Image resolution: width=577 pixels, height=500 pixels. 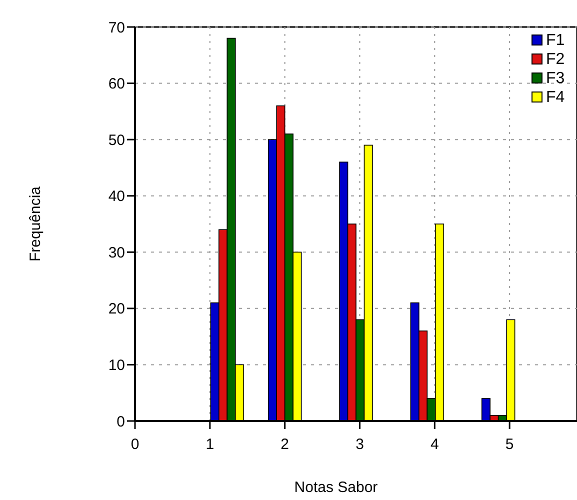 What do you see at coordinates (120, 421) in the screenshot?
I see `y-tick-label: 0` at bounding box center [120, 421].